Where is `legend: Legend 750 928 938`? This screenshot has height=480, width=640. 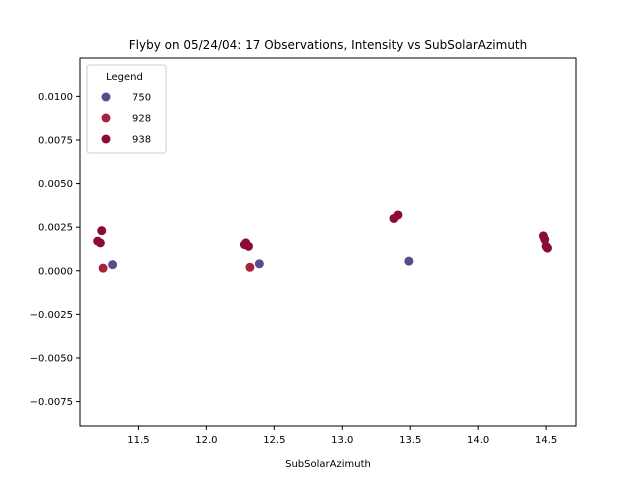
legend: Legend 750 928 938 is located at coordinates (126, 109).